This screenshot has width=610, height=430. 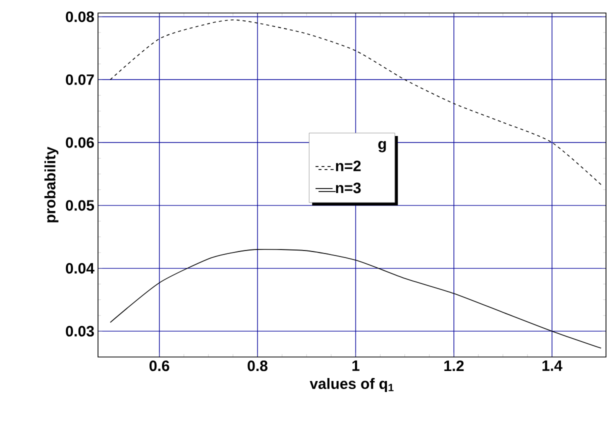 I want to click on legend-title: g, so click(x=382, y=146).